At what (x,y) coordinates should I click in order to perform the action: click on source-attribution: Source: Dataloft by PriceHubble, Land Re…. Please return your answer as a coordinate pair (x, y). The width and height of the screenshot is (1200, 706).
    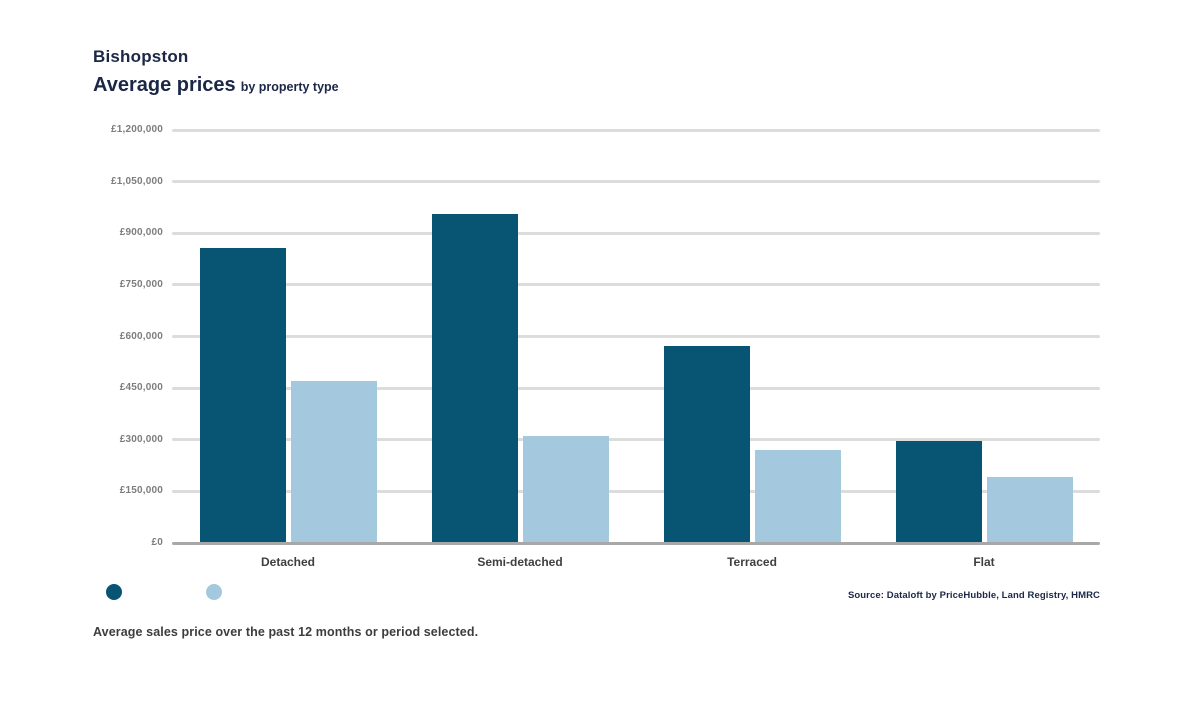
    Looking at the image, I should click on (973, 595).